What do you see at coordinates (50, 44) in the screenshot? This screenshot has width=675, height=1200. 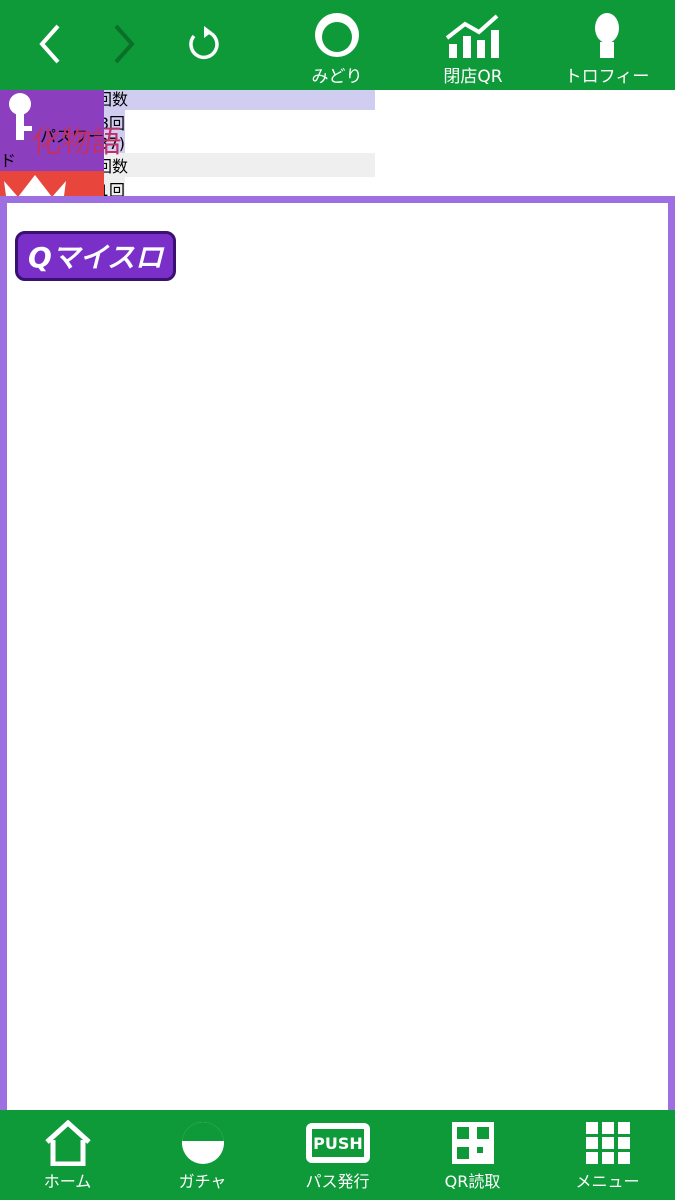 I see `back-button` at bounding box center [50, 44].